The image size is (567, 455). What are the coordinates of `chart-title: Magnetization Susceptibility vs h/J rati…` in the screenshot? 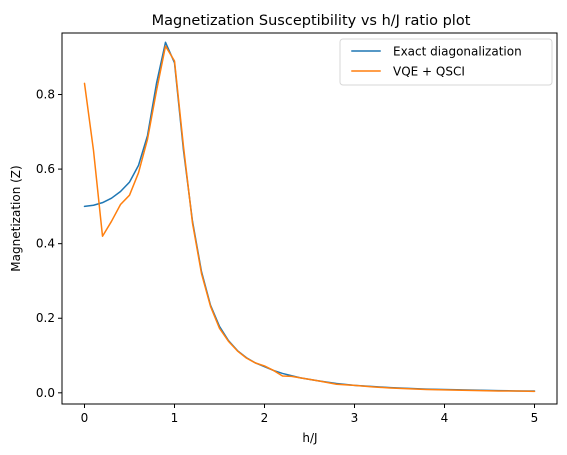 It's located at (311, 21).